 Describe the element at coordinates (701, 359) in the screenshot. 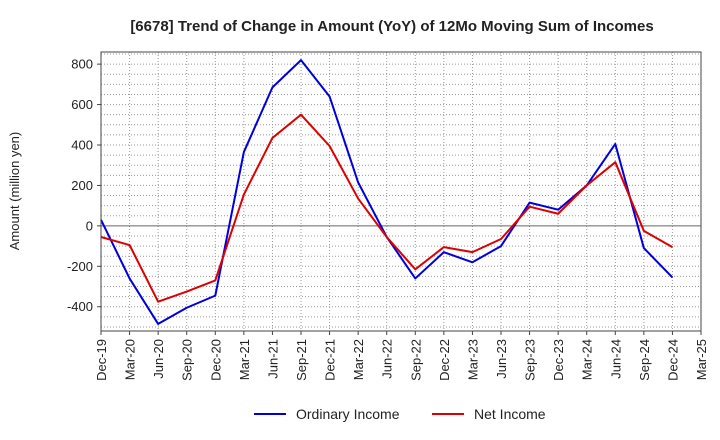

I see `x-tick-label: Mar-25` at that location.